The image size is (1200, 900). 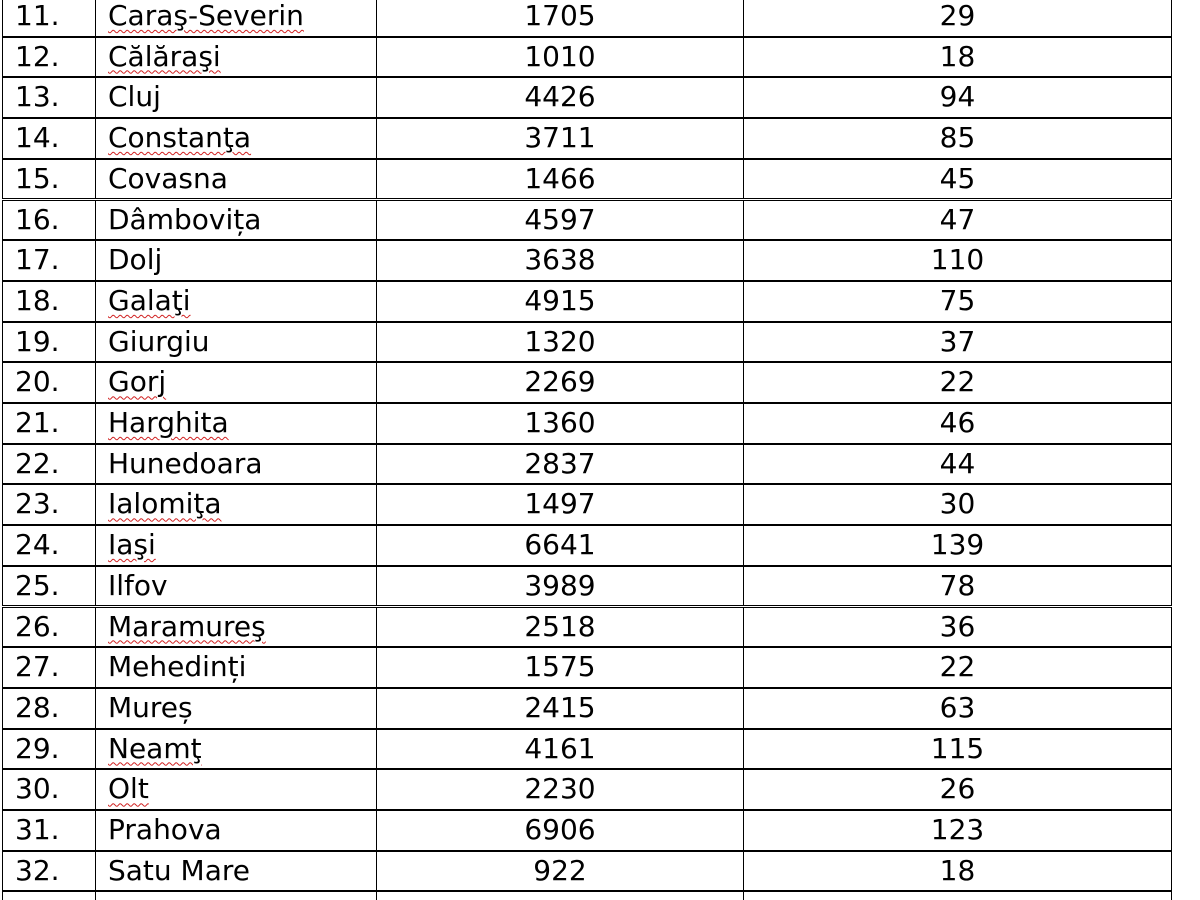 I want to click on cell-text: 6641, so click(x=560, y=545).